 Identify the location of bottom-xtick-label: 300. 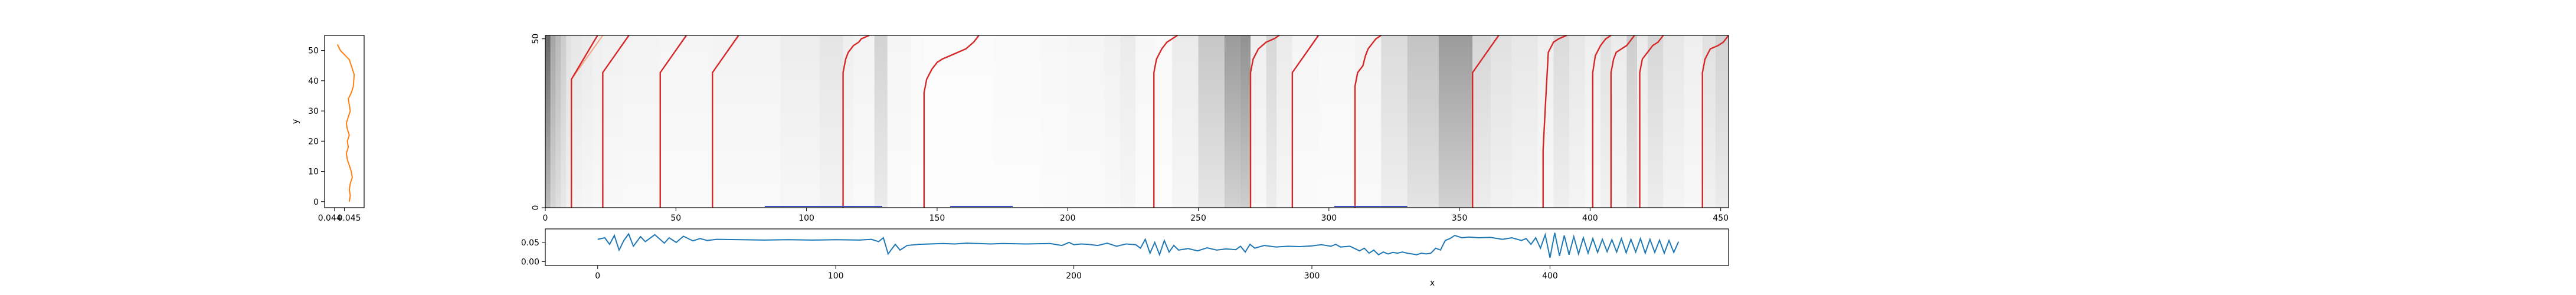
(1312, 276).